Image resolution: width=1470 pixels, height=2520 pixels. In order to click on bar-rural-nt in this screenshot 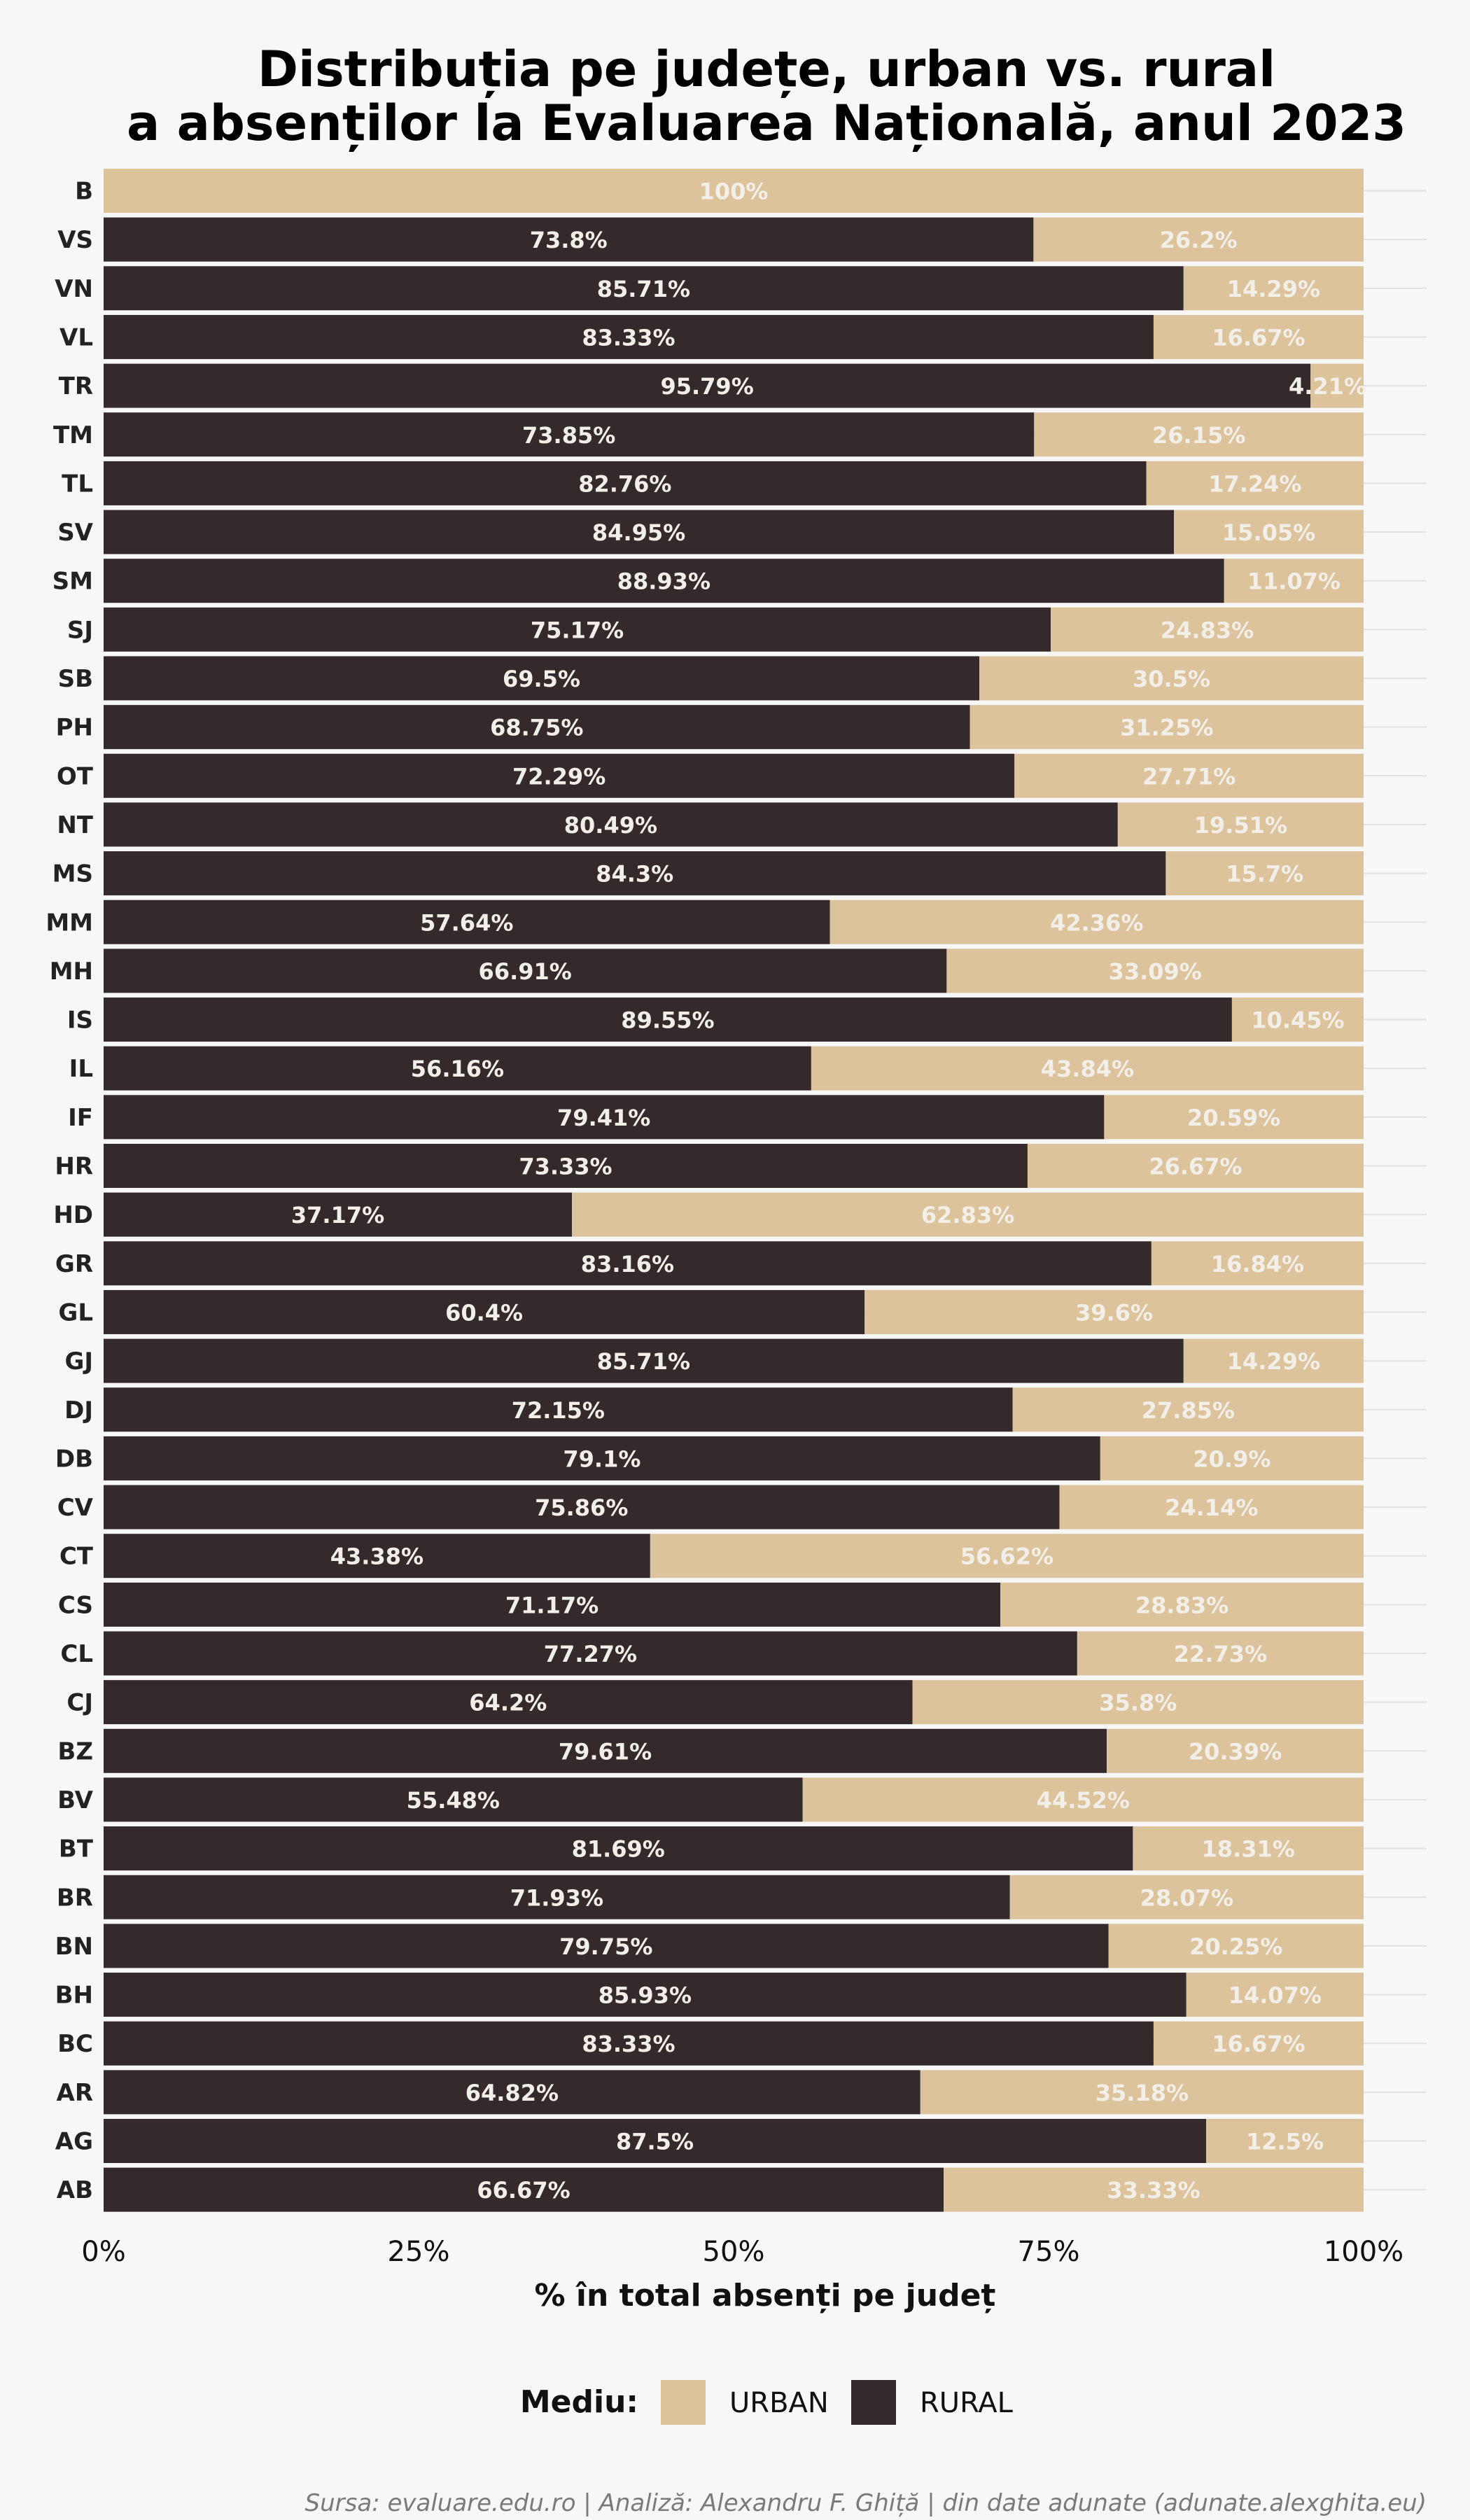, I will do `click(611, 824)`.